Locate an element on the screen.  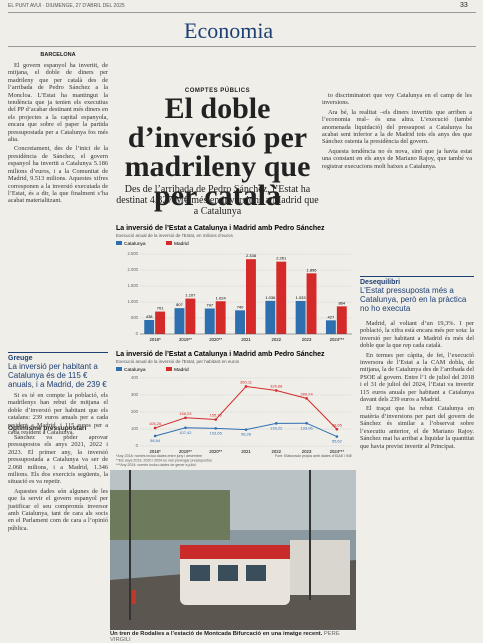
value-label: 58,94 is located at coordinates (155, 440).